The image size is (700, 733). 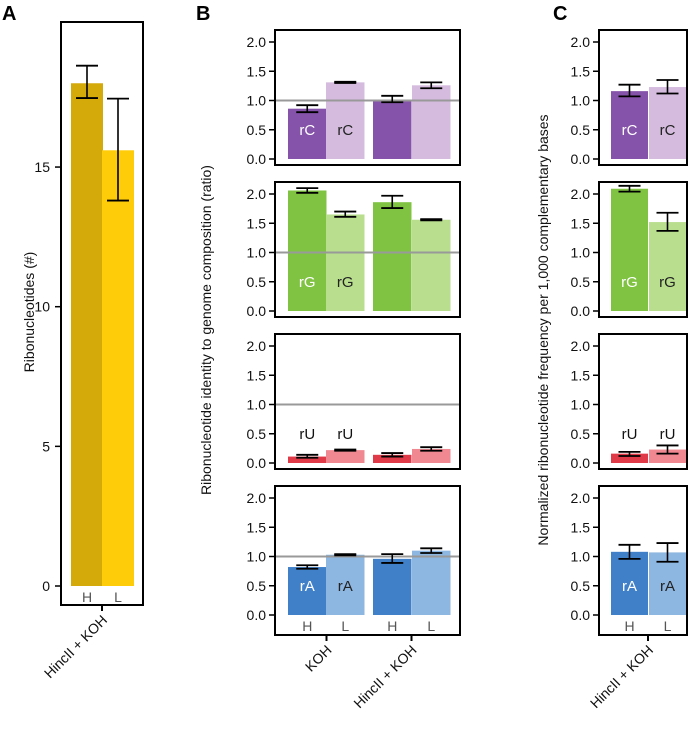 I want to click on panel-letter-b: B, so click(x=203, y=14).